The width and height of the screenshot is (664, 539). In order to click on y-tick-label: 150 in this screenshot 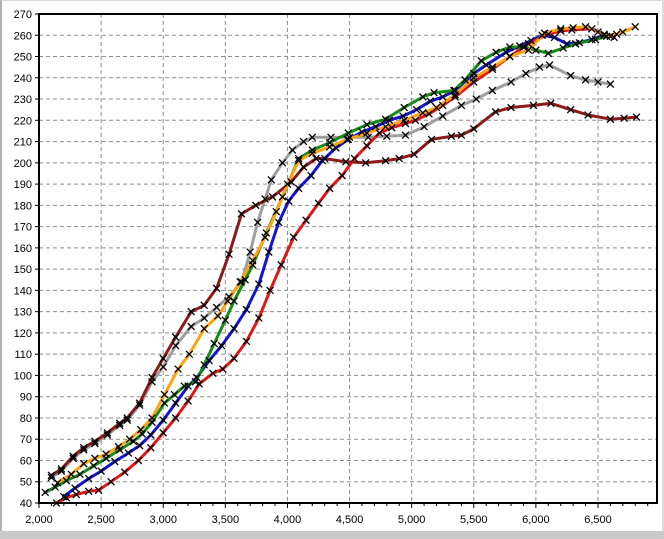, I will do `click(23, 270)`.